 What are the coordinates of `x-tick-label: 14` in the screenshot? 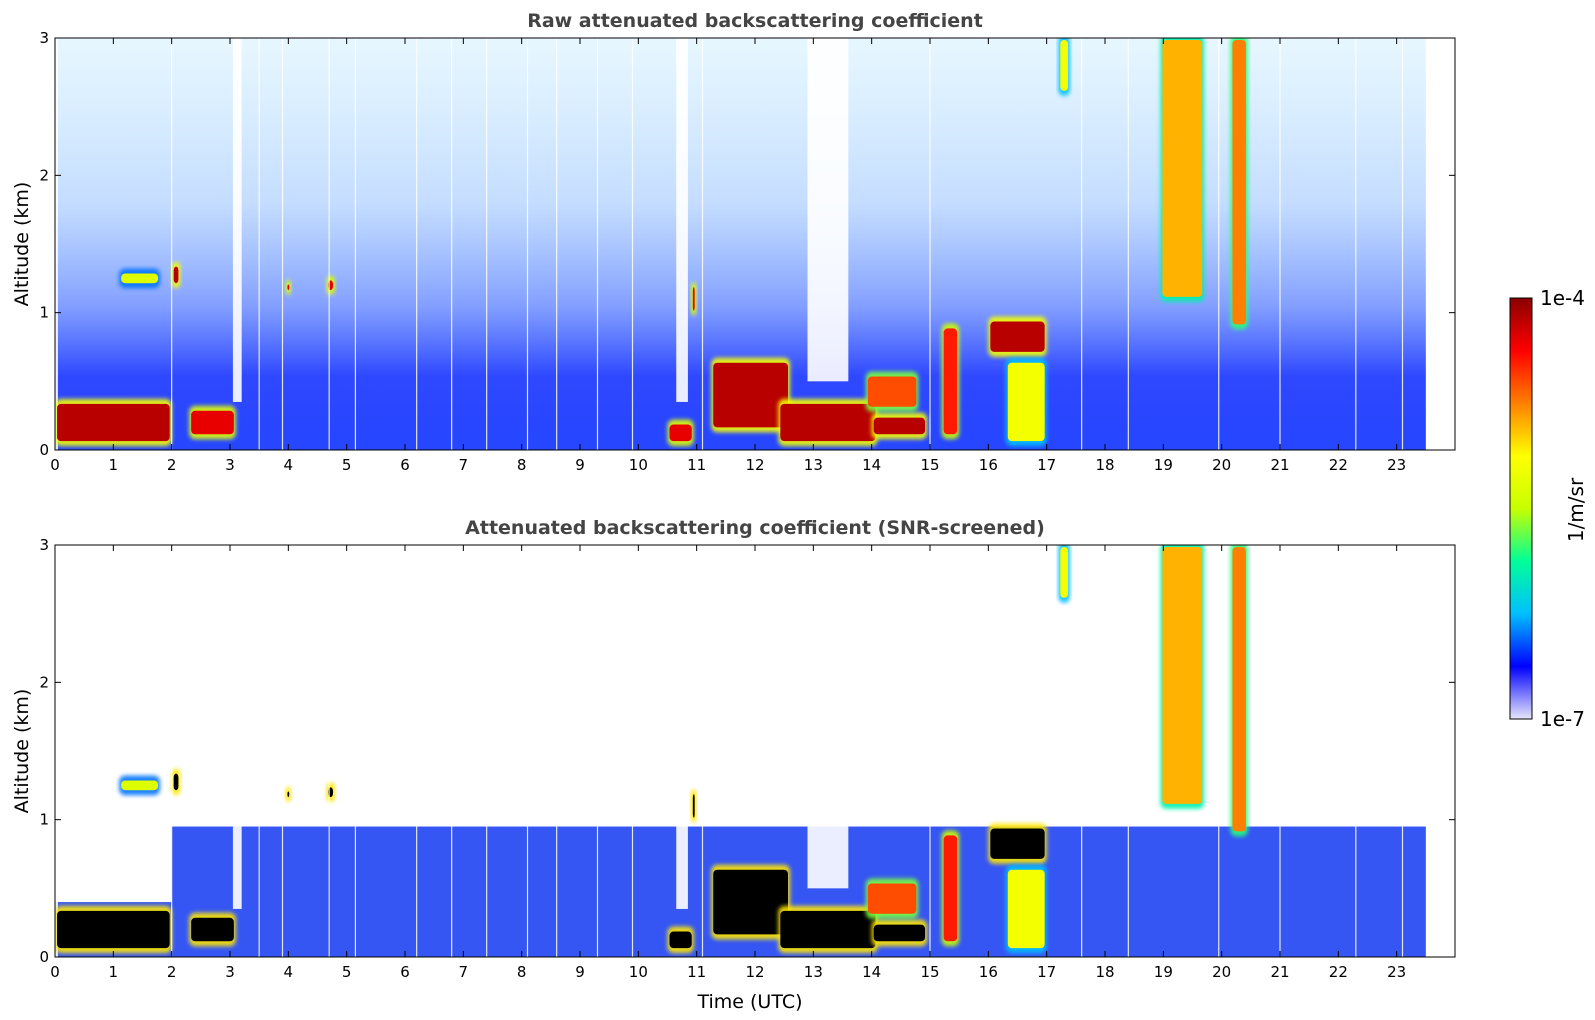 It's located at (871, 465).